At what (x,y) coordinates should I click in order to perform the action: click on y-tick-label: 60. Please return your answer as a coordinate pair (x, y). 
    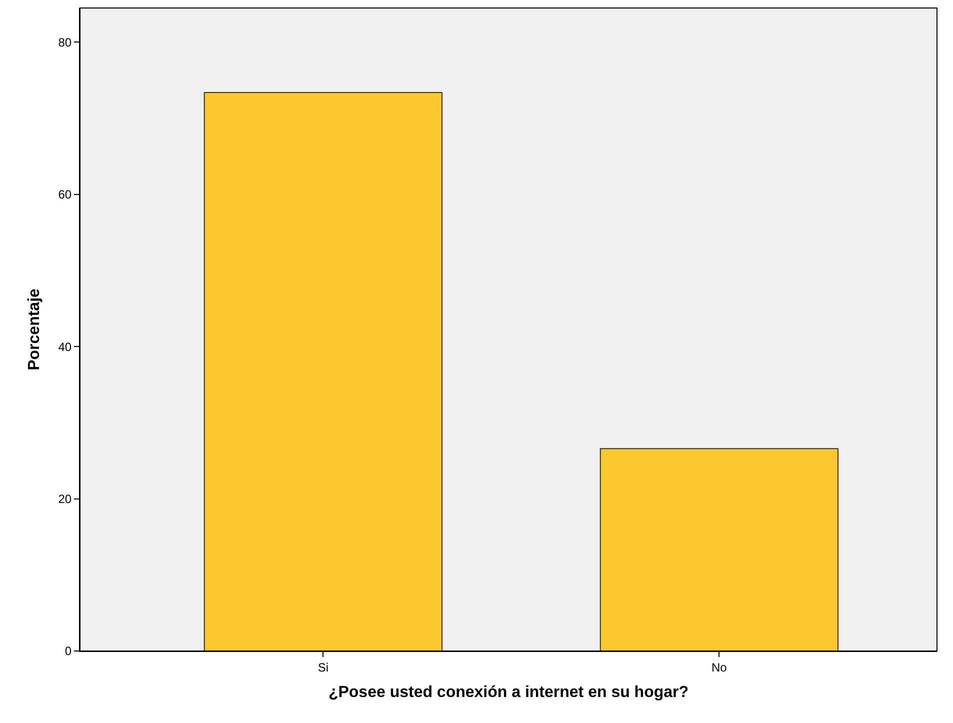
    Looking at the image, I should click on (65, 195).